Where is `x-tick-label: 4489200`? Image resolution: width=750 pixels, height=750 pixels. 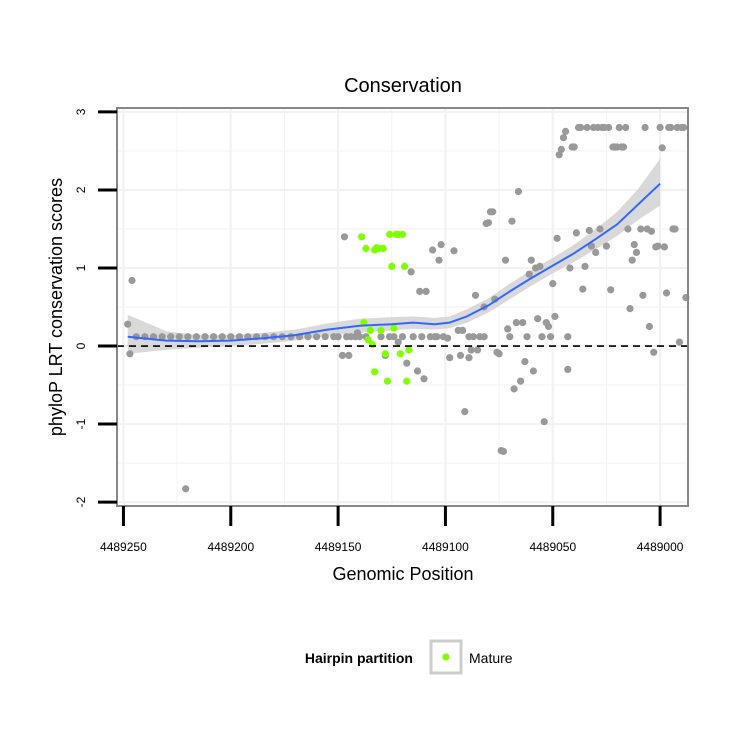
x-tick-label: 4489200 is located at coordinates (230, 547).